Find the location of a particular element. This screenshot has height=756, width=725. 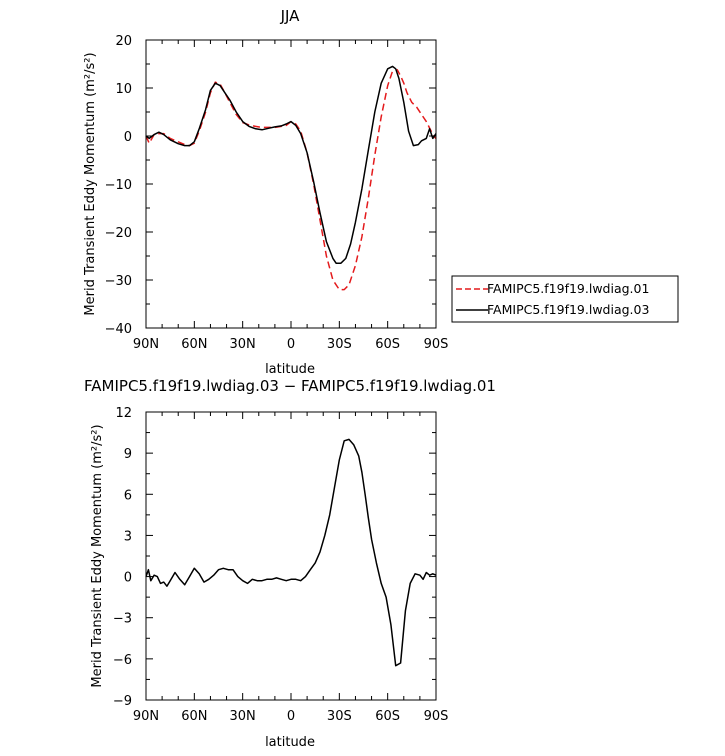

top-plot-data is located at coordinates (291, 178).